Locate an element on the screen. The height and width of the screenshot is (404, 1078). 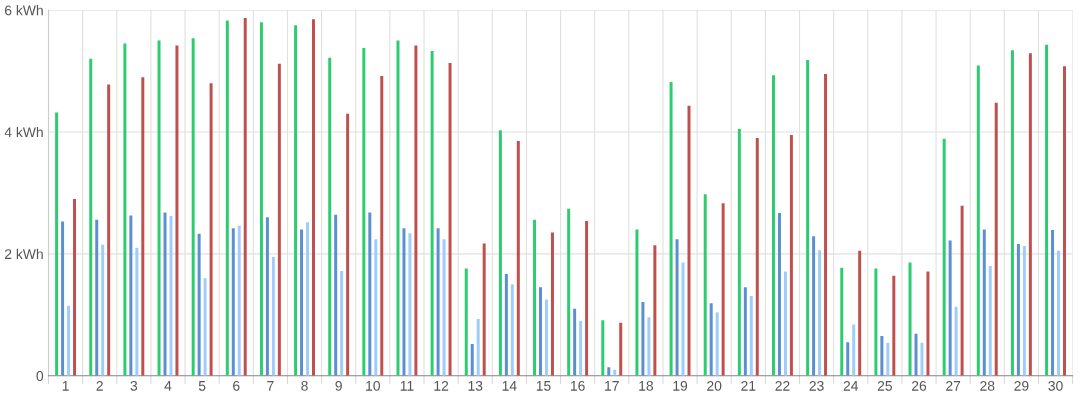
y-tick-label: 6 kWh is located at coordinates (23, 10).